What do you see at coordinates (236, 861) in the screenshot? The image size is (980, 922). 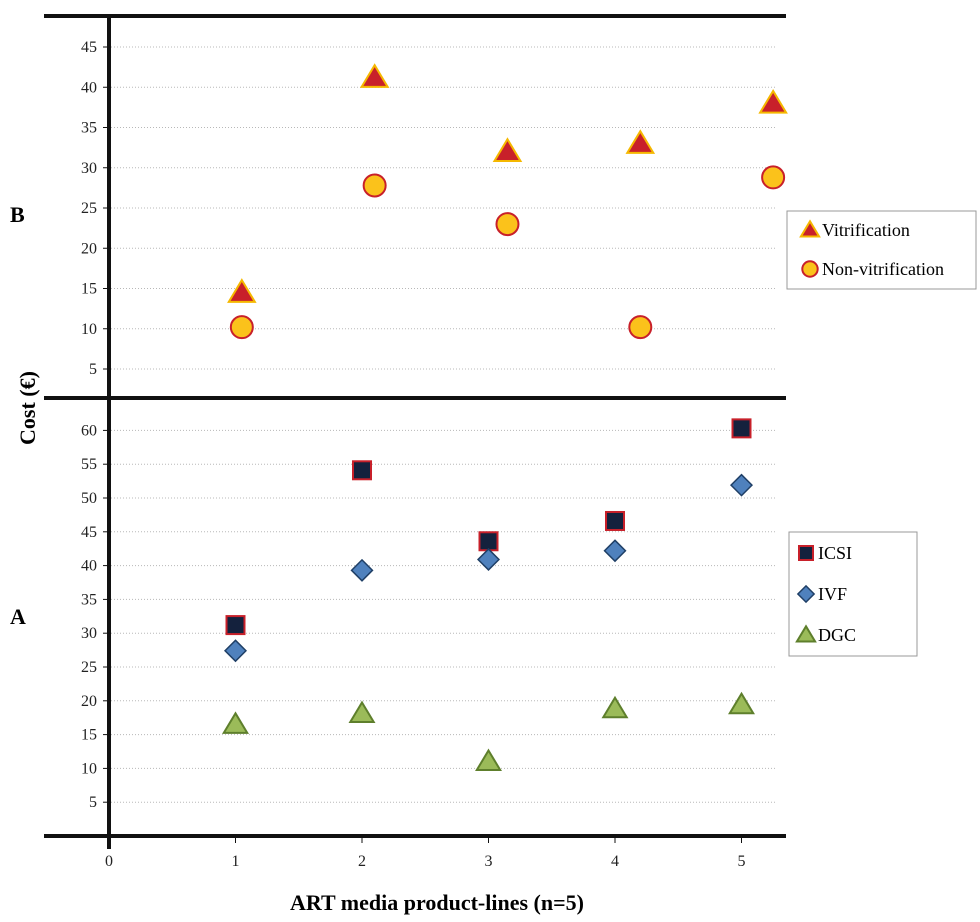 I see `xtick-label-1: 1` at bounding box center [236, 861].